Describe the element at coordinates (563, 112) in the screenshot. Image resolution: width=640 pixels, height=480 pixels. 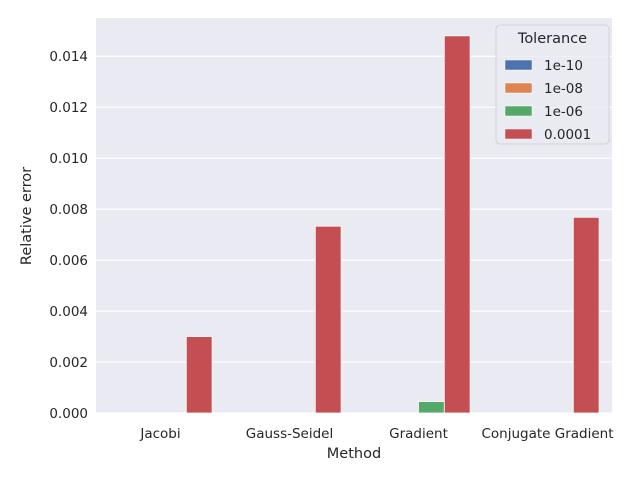
I see `legend-label: 1e-06` at that location.